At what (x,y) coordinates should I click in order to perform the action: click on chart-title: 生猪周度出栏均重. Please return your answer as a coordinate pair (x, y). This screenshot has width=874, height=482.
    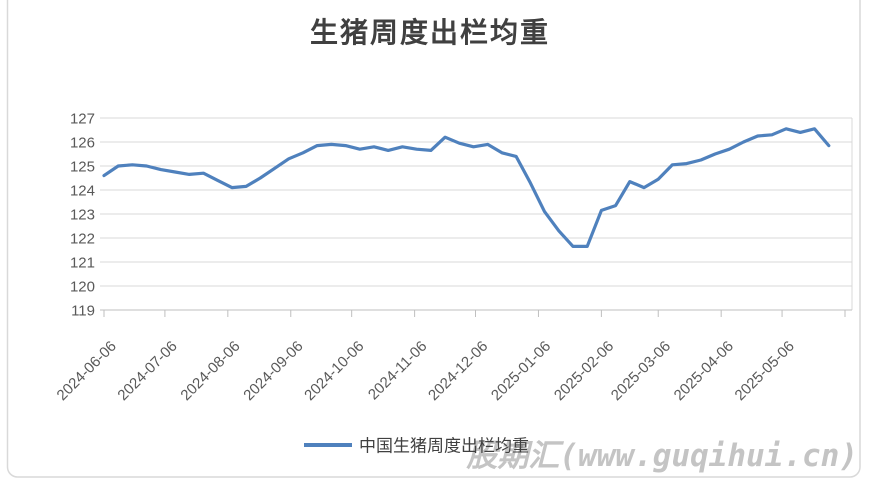
    Looking at the image, I should click on (429, 32).